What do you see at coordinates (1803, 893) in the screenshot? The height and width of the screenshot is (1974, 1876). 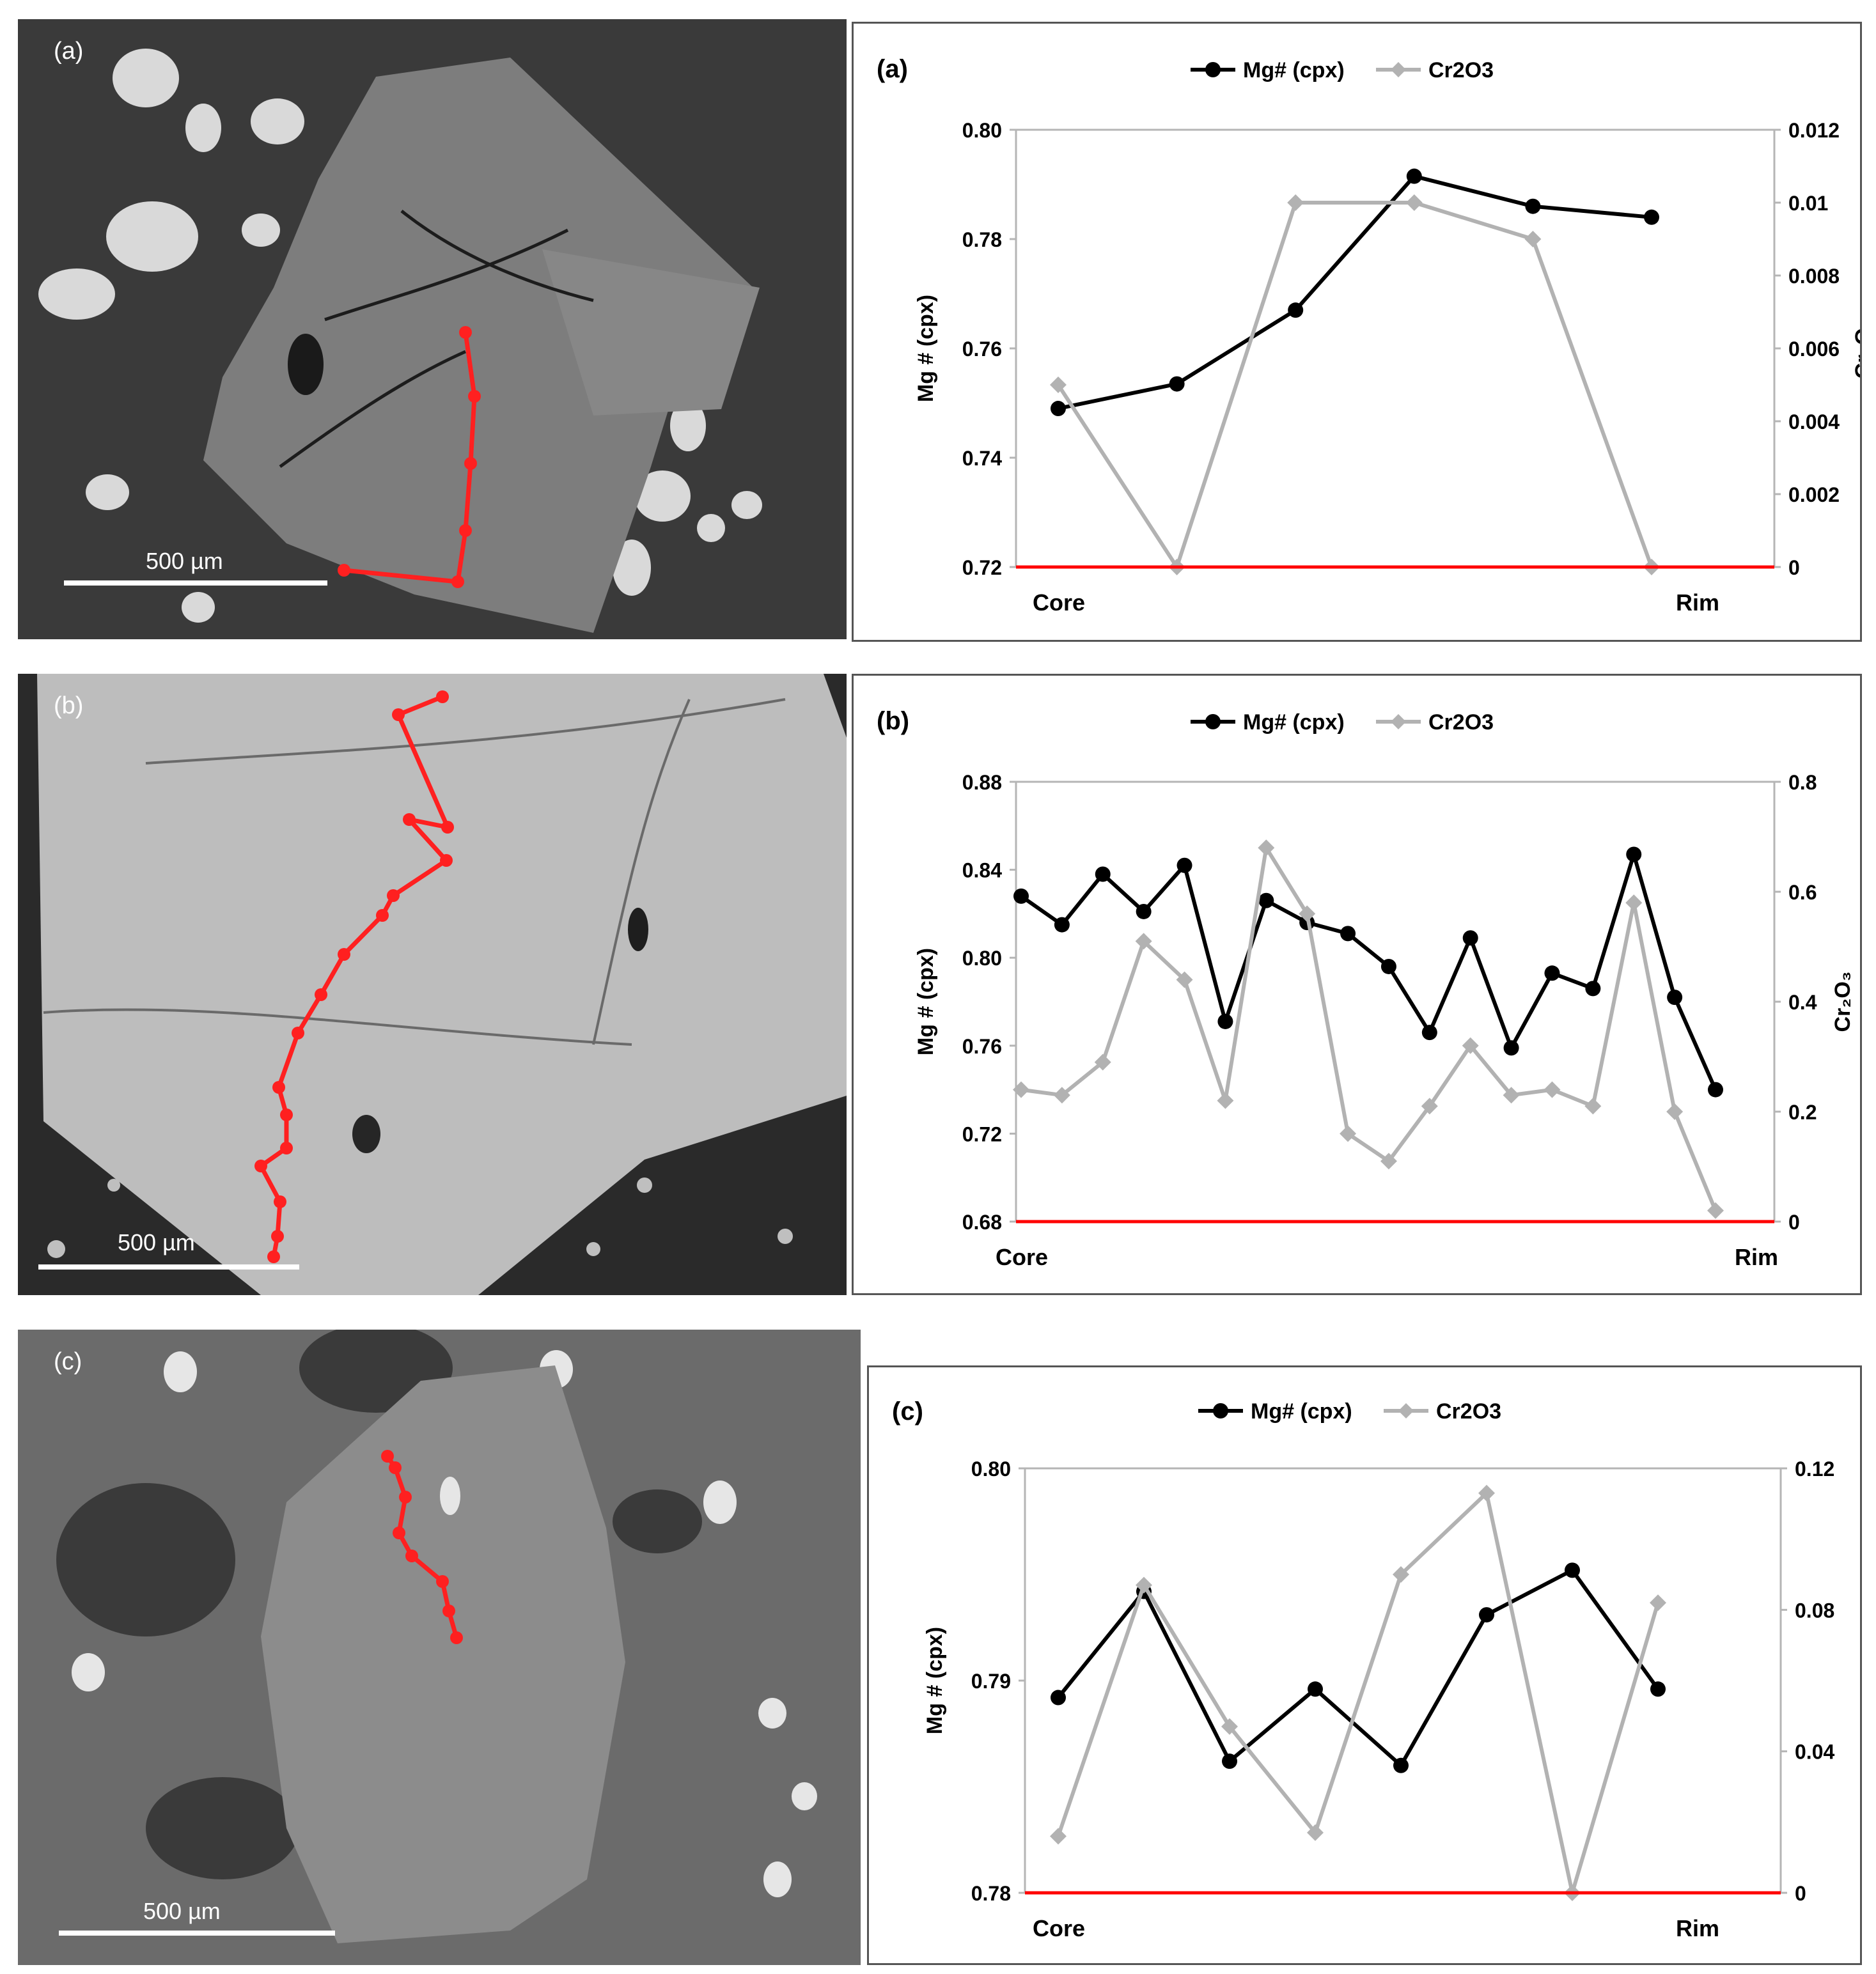 I see `y2-tick-label: 0.6` at bounding box center [1803, 893].